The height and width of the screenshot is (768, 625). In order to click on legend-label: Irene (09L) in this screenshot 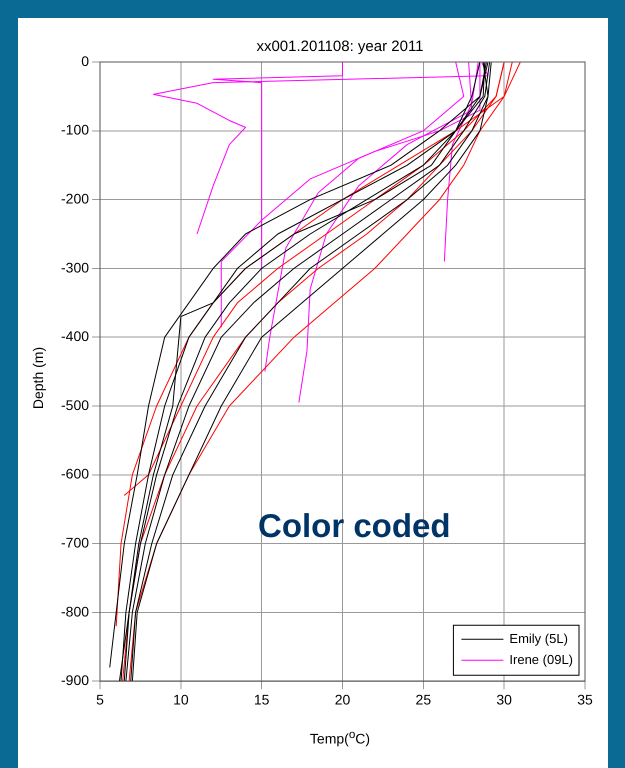, I will do `click(541, 659)`.